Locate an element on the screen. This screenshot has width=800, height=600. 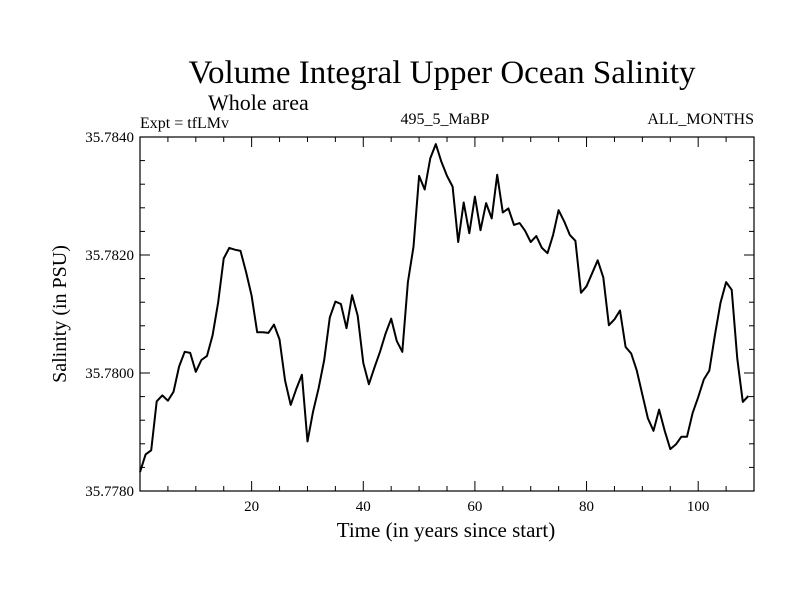
y-tick-label: 35.7780 is located at coordinates (109, 492).